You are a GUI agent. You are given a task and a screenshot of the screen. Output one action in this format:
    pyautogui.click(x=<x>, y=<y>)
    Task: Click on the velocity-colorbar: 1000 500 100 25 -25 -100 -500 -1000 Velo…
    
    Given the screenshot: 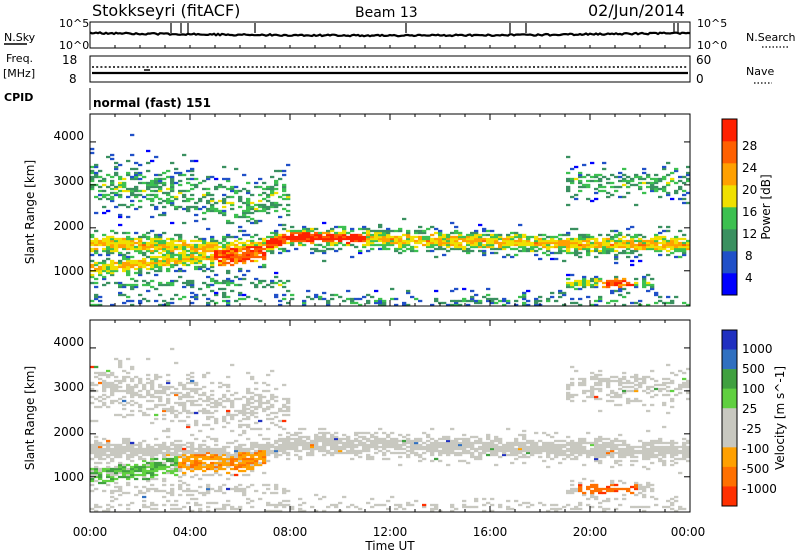 What is the action you would take?
    pyautogui.click(x=754, y=418)
    